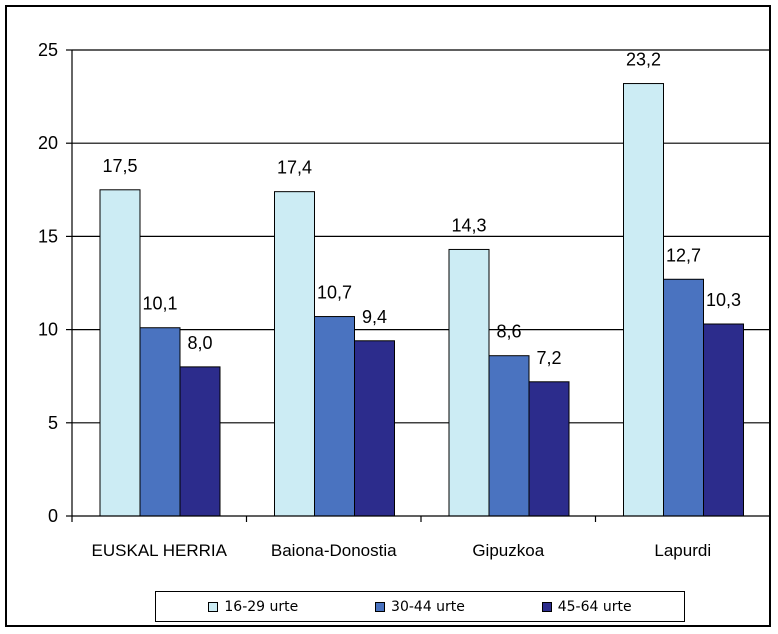 The width and height of the screenshot is (778, 634). What do you see at coordinates (53, 516) in the screenshot?
I see `y-tick-label: 0` at bounding box center [53, 516].